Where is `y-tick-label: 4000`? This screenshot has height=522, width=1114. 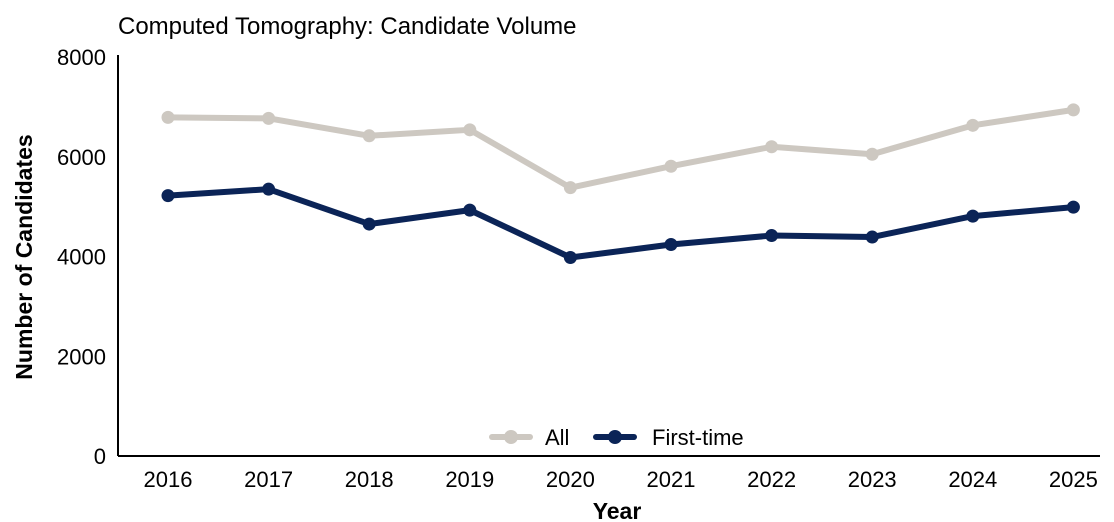 y-tick-label: 4000 is located at coordinates (81, 257).